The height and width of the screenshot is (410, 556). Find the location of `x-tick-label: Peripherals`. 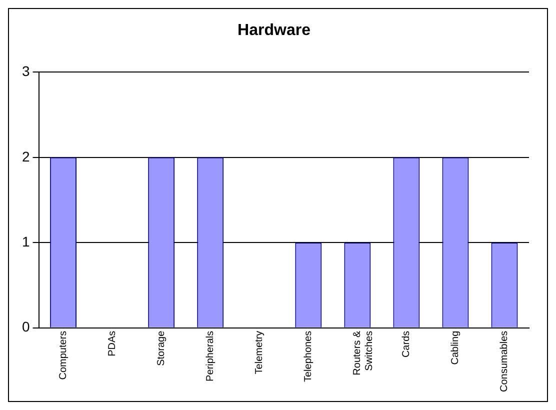

x-tick-label: Peripherals is located at coordinates (210, 356).